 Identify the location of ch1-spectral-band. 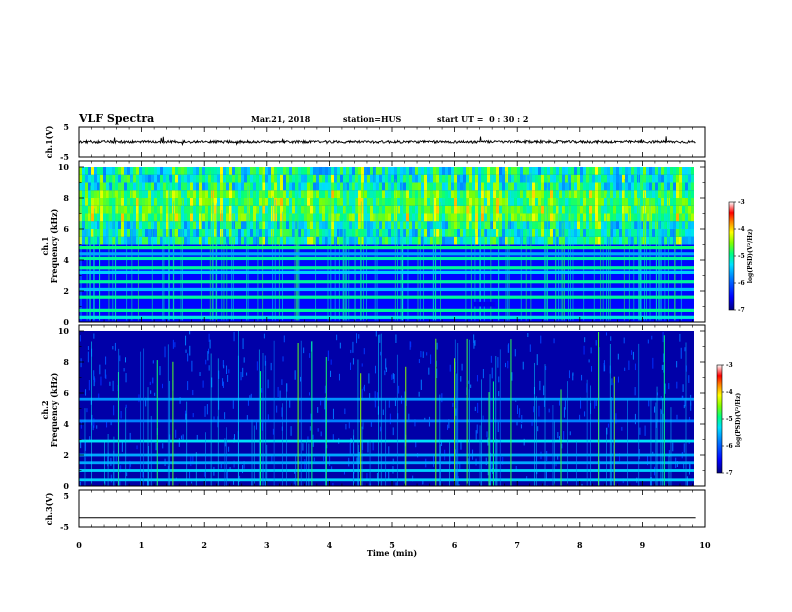
(386, 297).